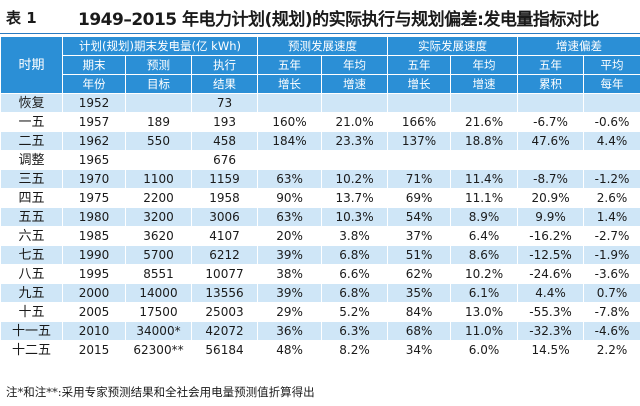 The height and width of the screenshot is (406, 640). Describe the element at coordinates (453, 46) in the screenshot. I see `header-group-actual: 实际发展速度` at that location.